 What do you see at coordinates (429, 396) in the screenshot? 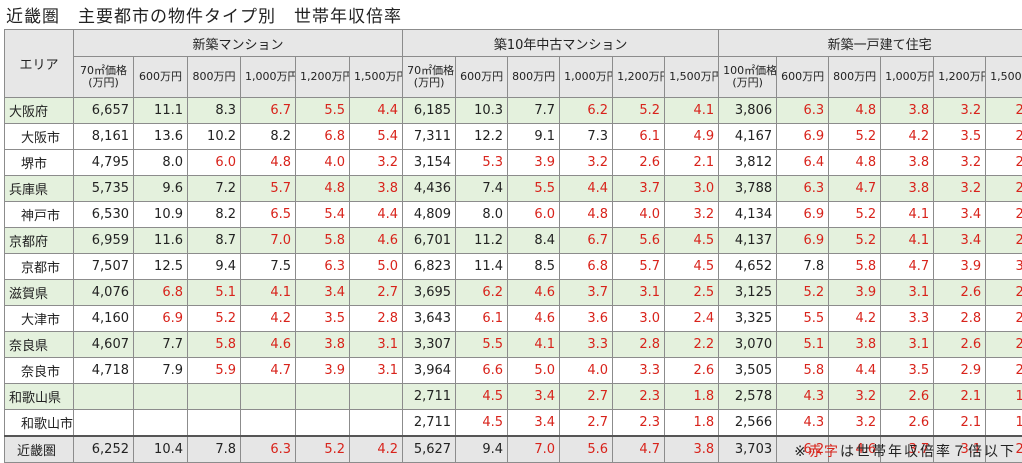
I see `price-cell: 2,711` at bounding box center [429, 396].